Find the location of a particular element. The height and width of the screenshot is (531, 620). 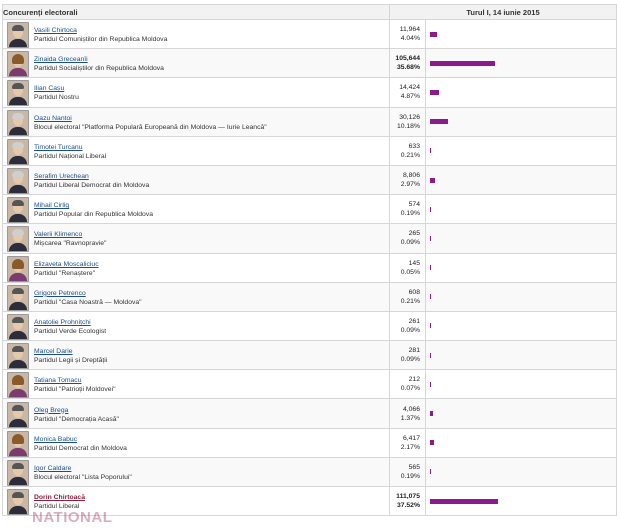

candidate-name-link: Monica Babuc is located at coordinates (56, 439).